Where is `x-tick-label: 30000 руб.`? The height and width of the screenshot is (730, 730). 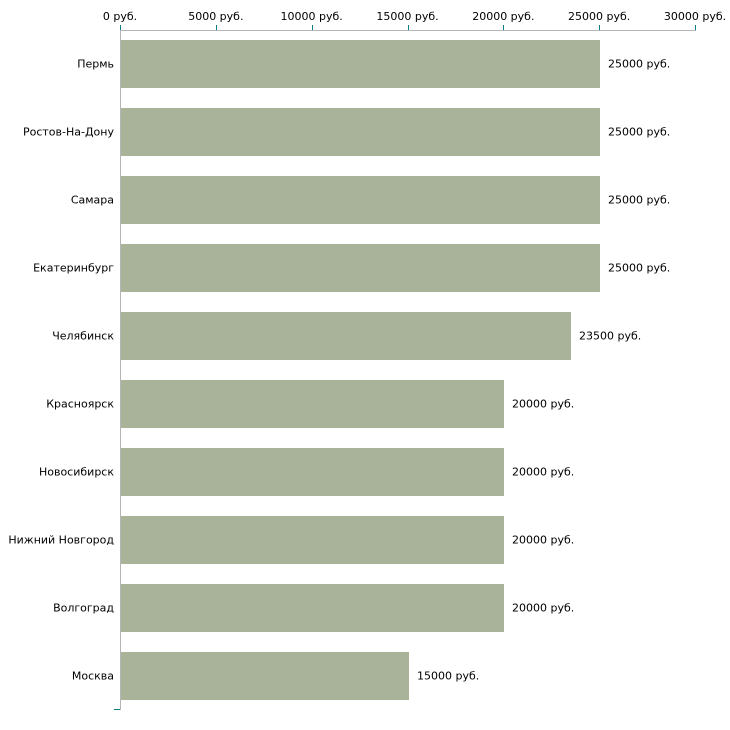 x-tick-label: 30000 руб. is located at coordinates (695, 16).